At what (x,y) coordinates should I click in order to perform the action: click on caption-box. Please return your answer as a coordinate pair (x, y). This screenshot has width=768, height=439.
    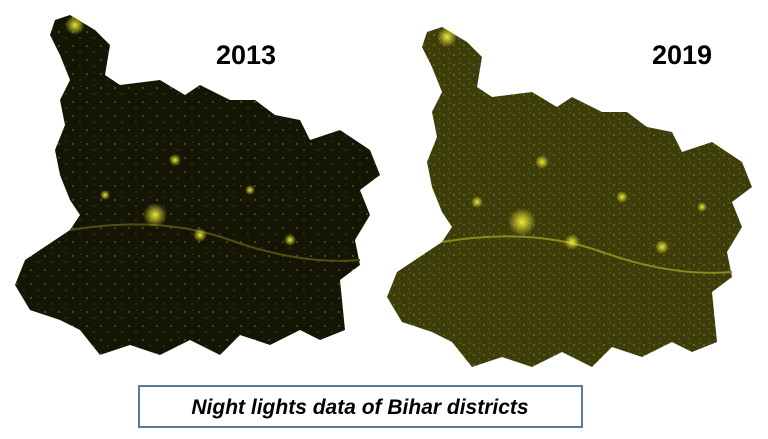
    Looking at the image, I should click on (360, 406).